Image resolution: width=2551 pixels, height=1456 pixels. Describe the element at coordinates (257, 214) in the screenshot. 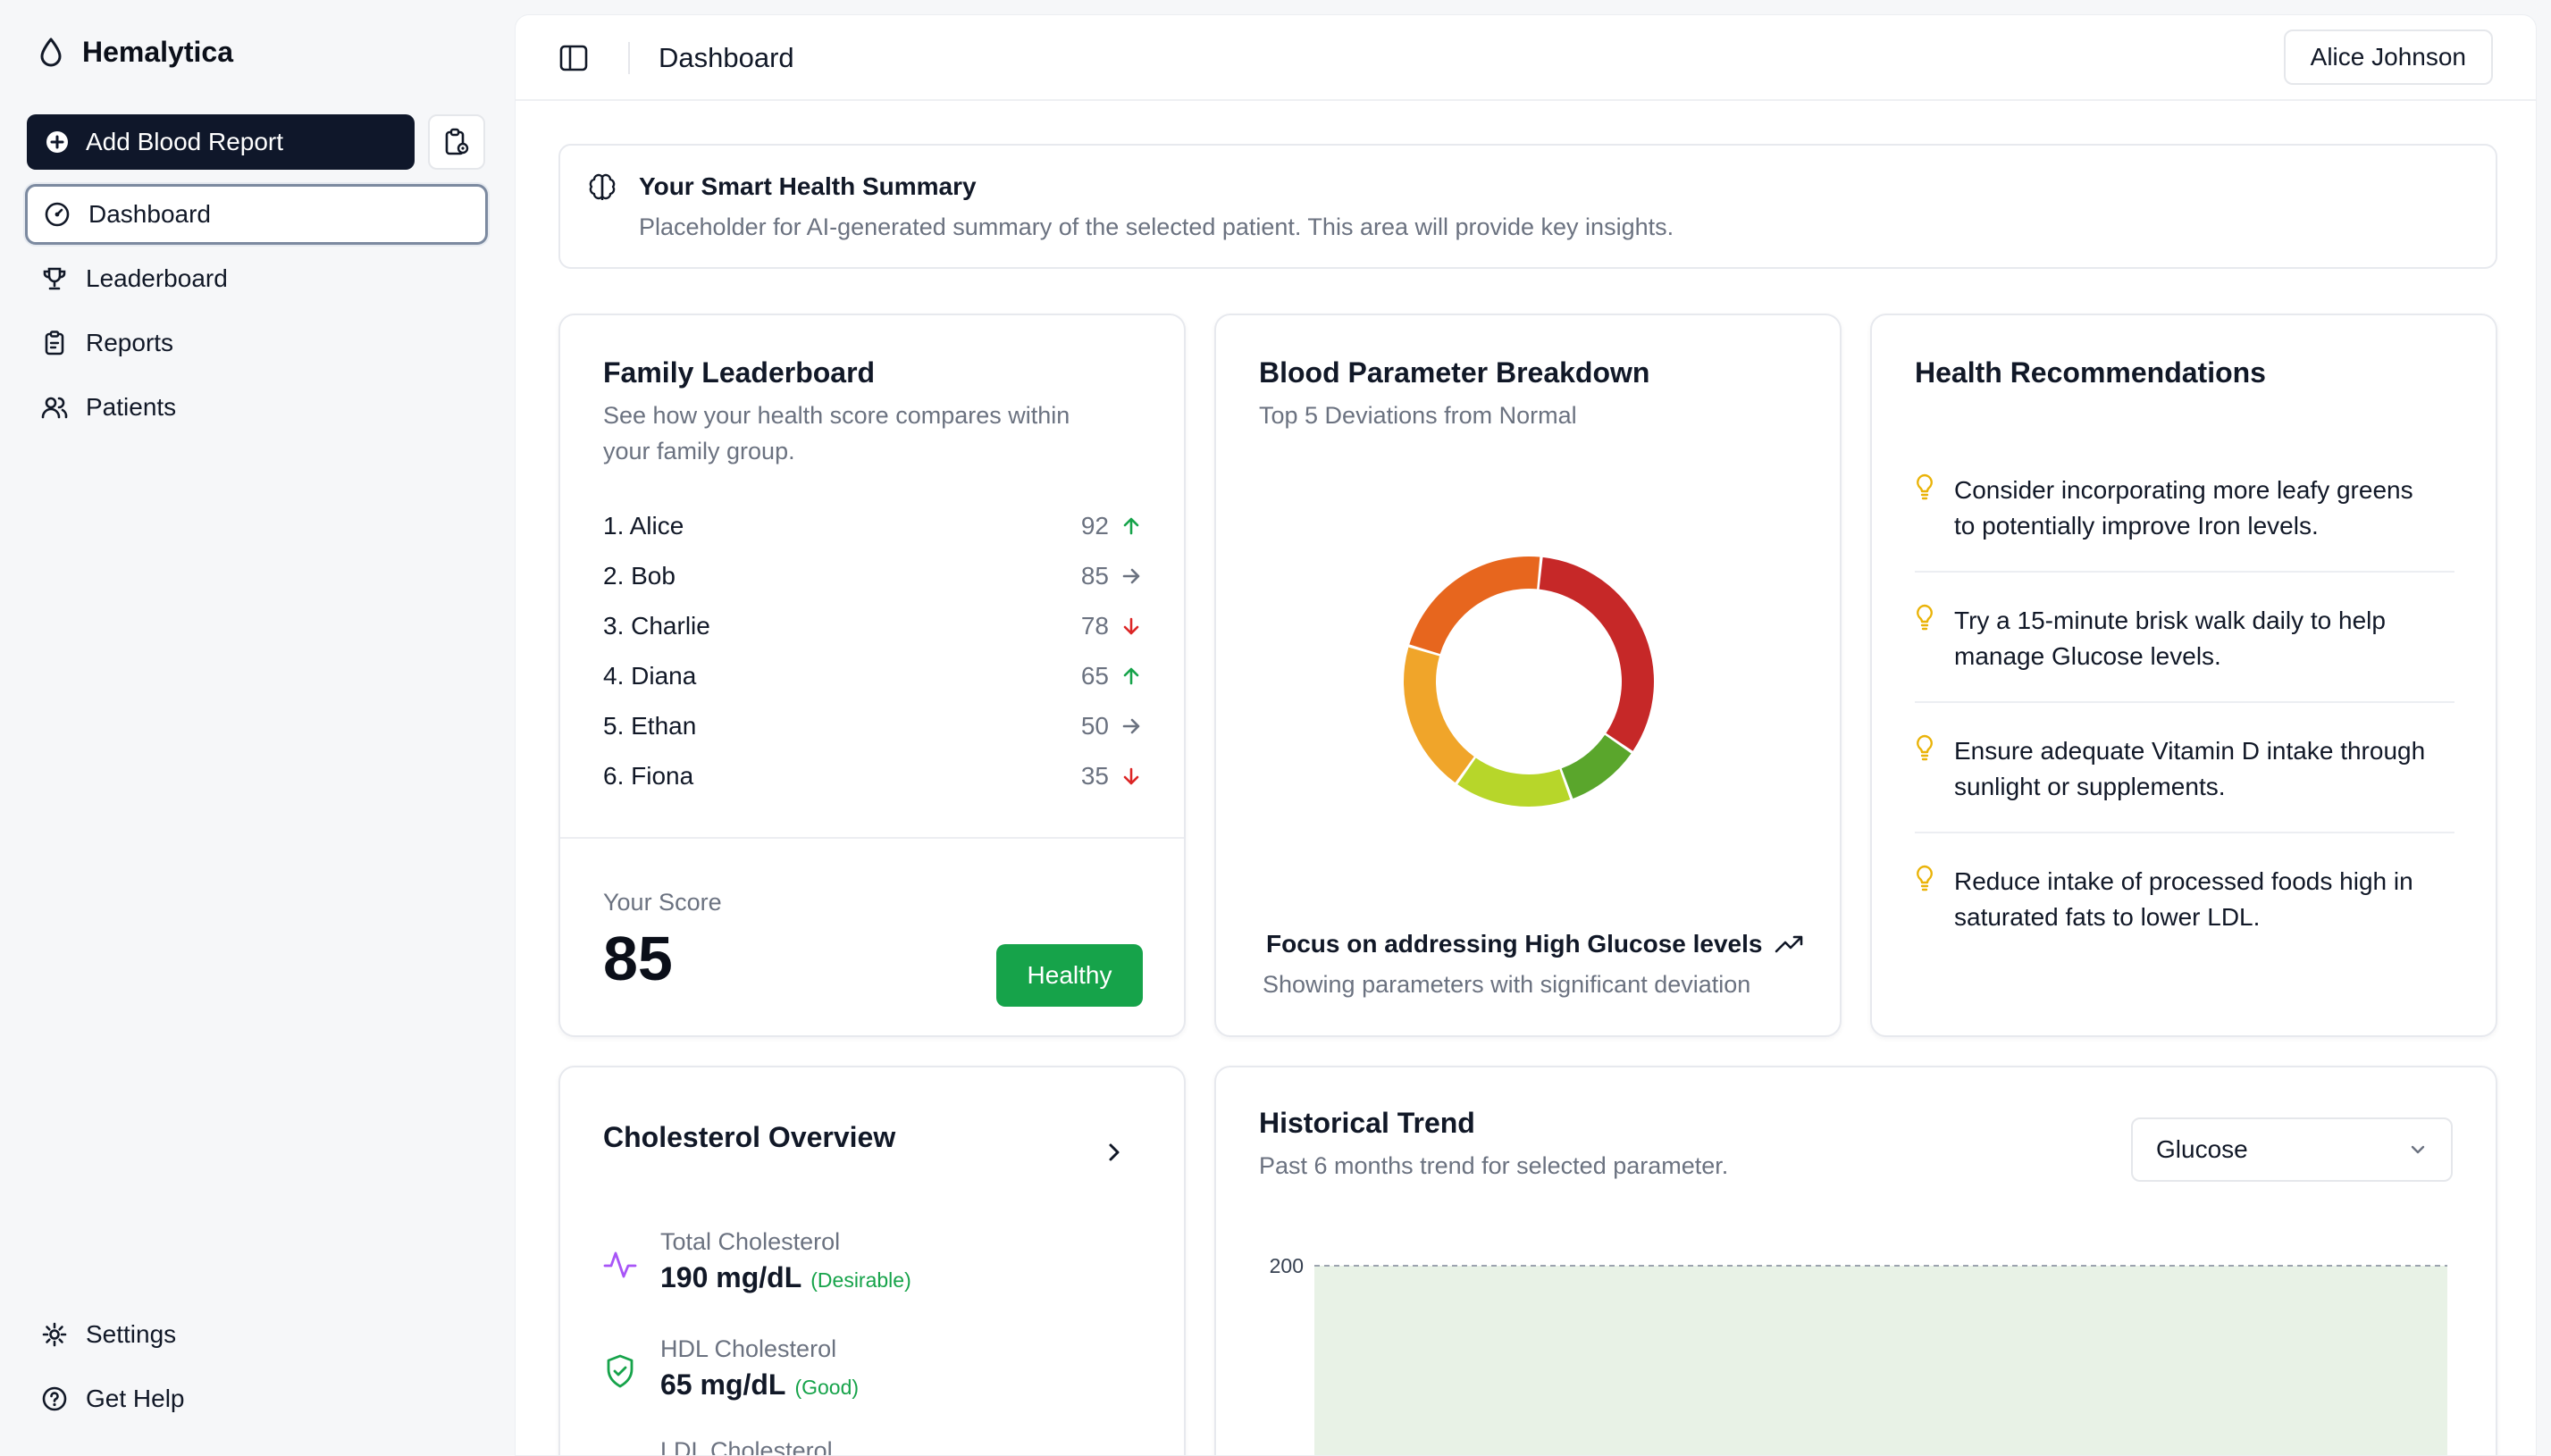

I see `sidebar-item-dashboard: Dashboard` at that location.